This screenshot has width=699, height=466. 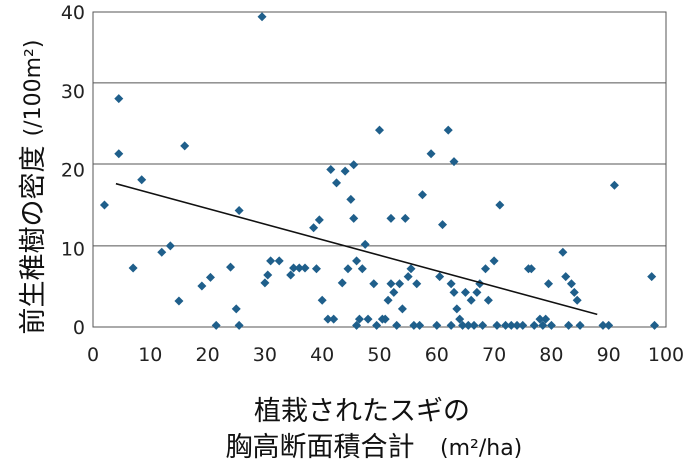 I want to click on x-tick-label: 20, so click(x=208, y=355).